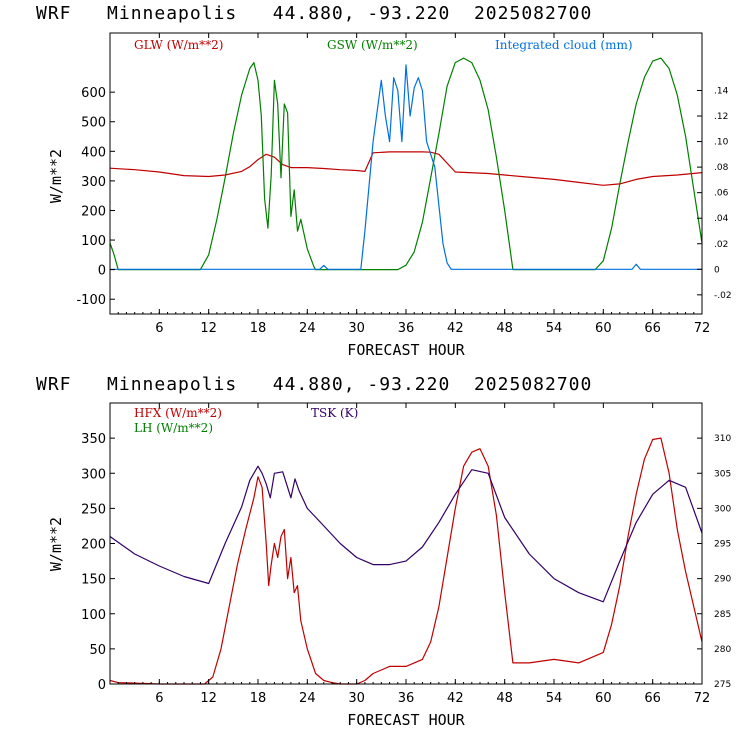 The width and height of the screenshot is (740, 740). What do you see at coordinates (722, 580) in the screenshot?
I see `chart-bottom-y2tick-label: 290` at bounding box center [722, 580].